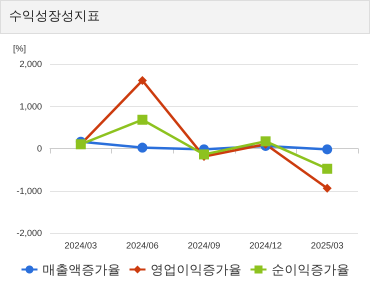 The height and width of the screenshot is (285, 370). What do you see at coordinates (196, 269) in the screenshot?
I see `legend-label: 영업이익증가율` at bounding box center [196, 269].